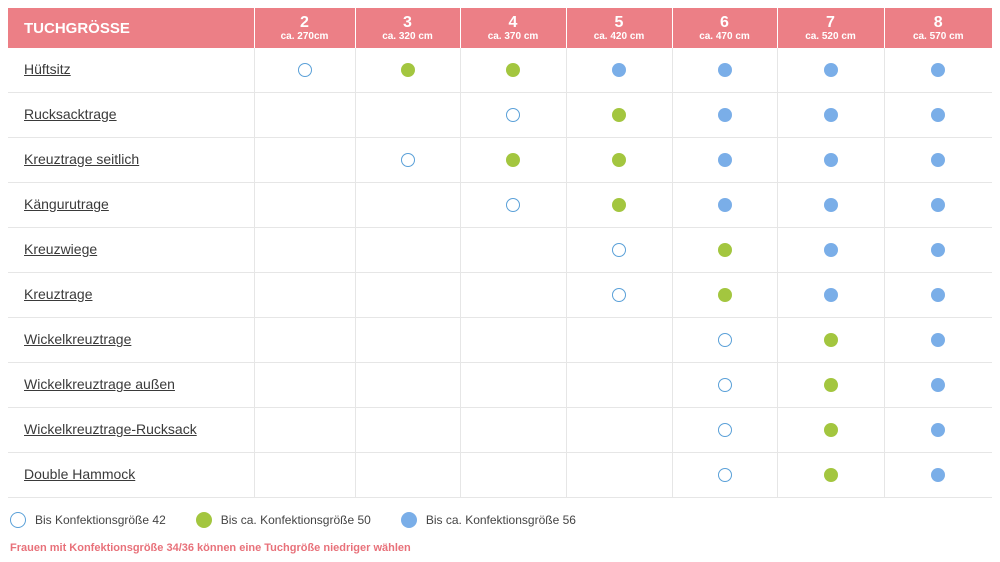 The width and height of the screenshot is (1000, 562). I want to click on table-row: Kreuzwiege, so click(500, 250).